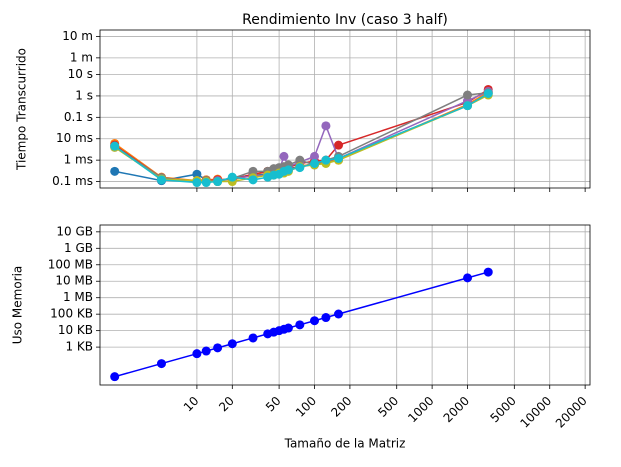 This screenshot has height=467, width=621. I want to click on y-axis-label: Uso Memoria, so click(18, 305).